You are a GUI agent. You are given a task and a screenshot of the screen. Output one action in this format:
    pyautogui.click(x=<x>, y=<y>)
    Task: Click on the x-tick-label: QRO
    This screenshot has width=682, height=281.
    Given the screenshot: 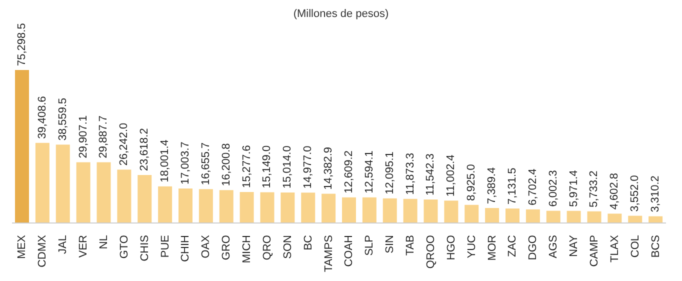 What is the action you would take?
    pyautogui.click(x=267, y=247)
    